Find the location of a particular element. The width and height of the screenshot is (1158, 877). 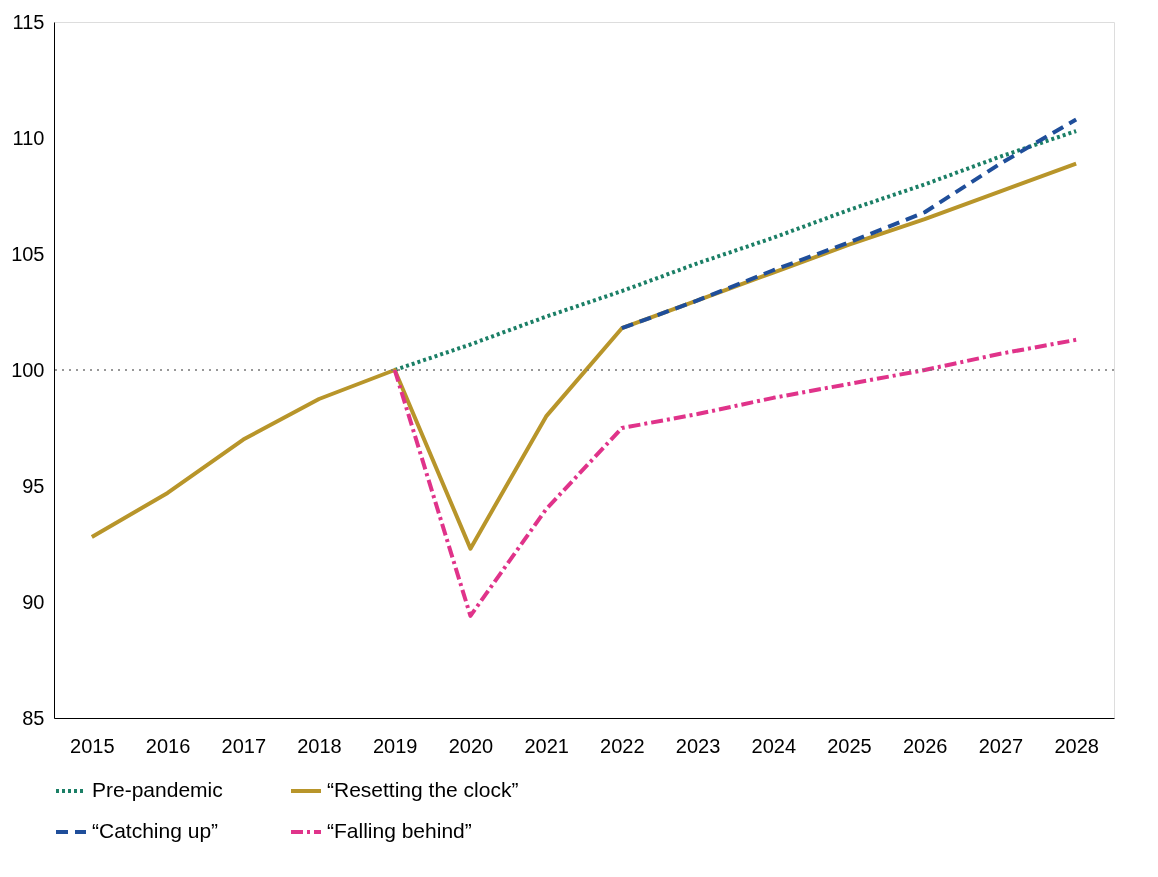

x-tick-label: 2017 is located at coordinates (244, 745).